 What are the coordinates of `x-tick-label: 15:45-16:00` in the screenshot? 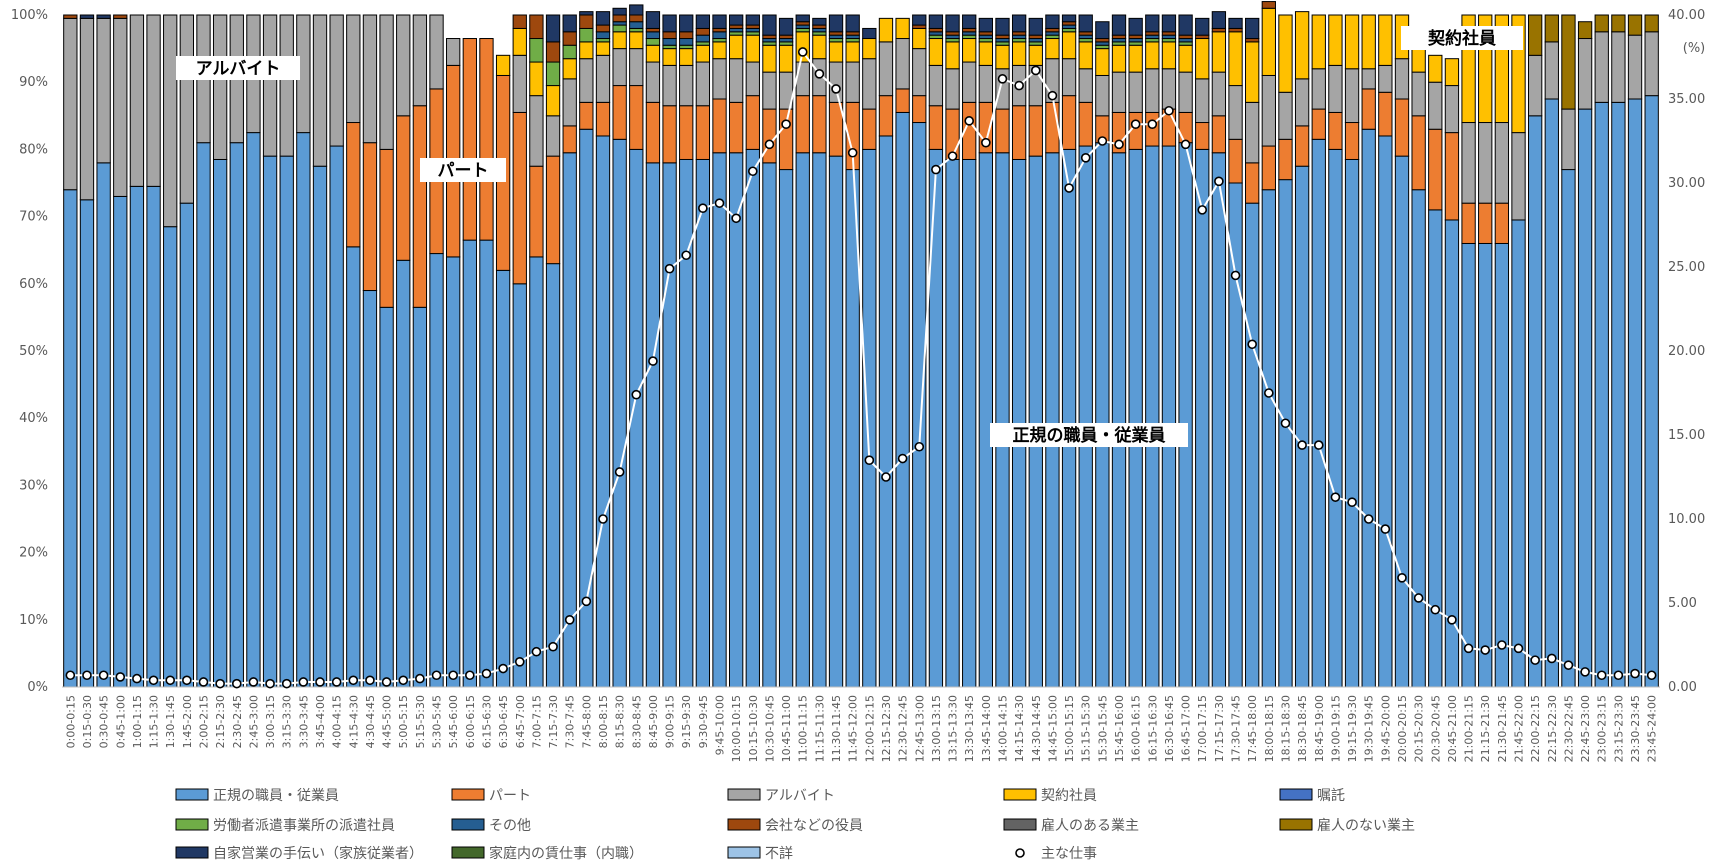 It's located at (1119, 728).